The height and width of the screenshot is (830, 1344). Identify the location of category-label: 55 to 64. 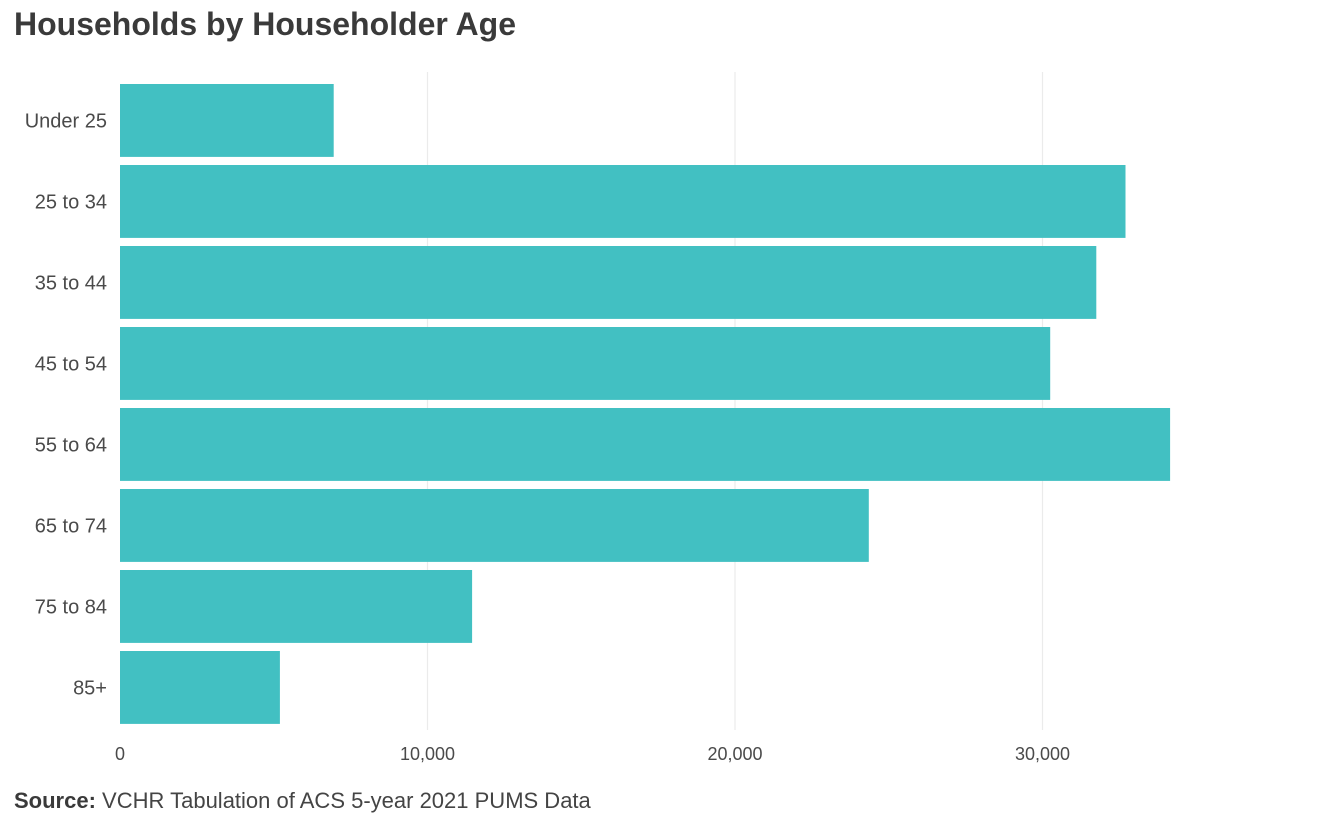
(71, 445).